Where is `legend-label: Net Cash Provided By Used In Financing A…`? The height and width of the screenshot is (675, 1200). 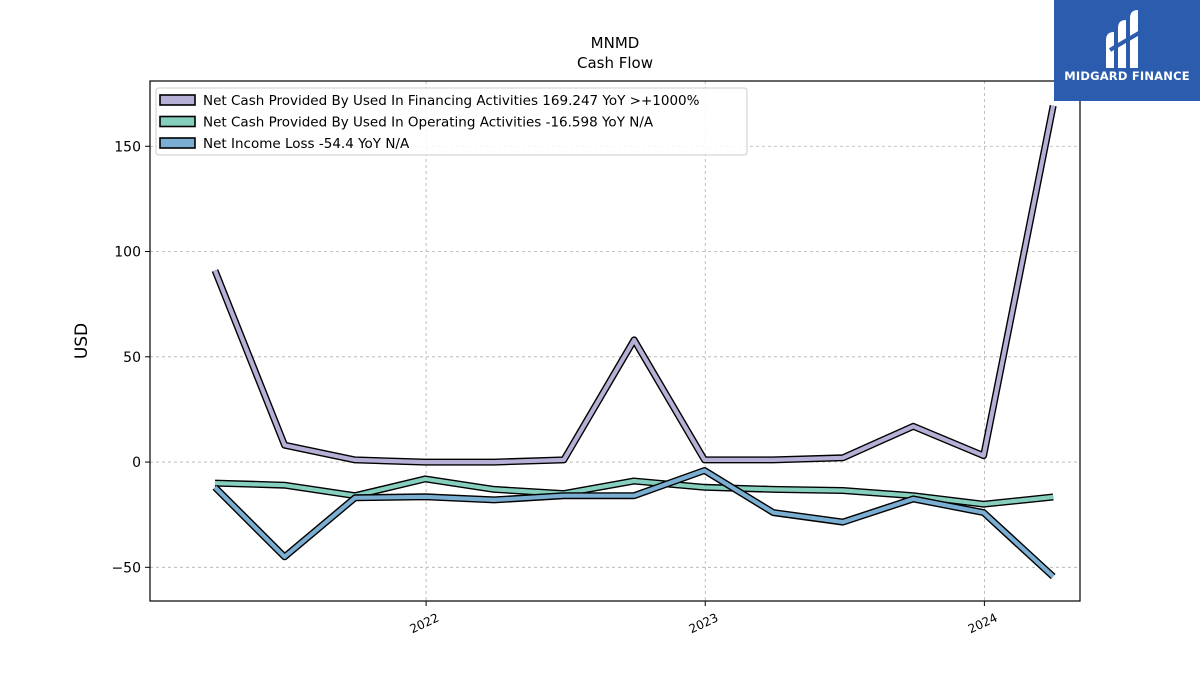 legend-label: Net Cash Provided By Used In Financing A… is located at coordinates (451, 101).